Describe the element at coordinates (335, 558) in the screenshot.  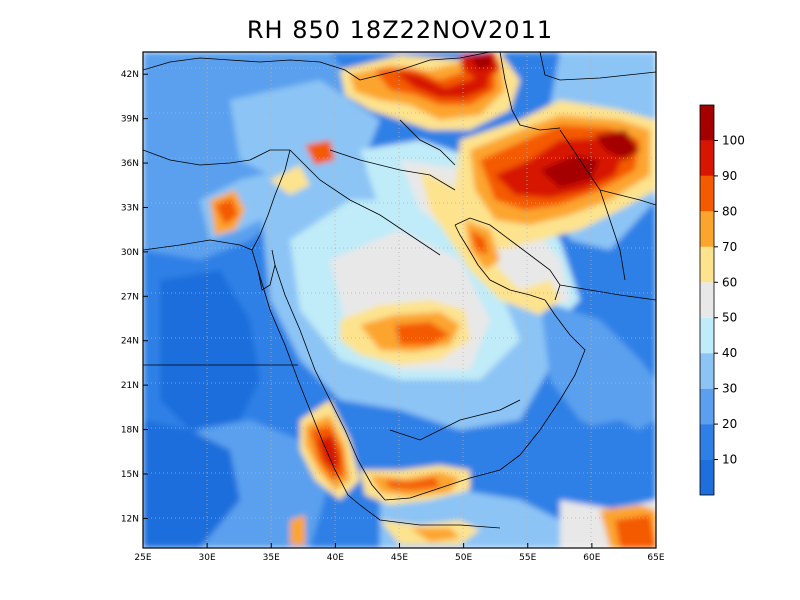
I see `lon-tick-label: 40E` at that location.